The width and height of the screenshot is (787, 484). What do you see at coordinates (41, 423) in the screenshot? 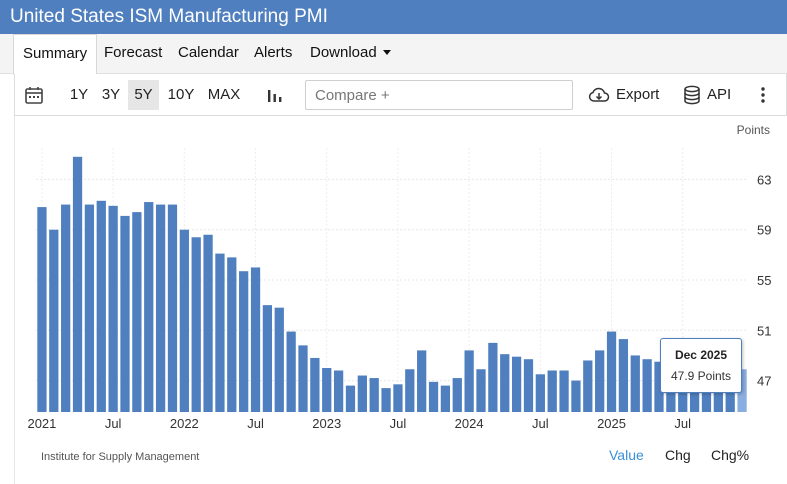
I see `x-tick-label: 2021` at bounding box center [41, 423].